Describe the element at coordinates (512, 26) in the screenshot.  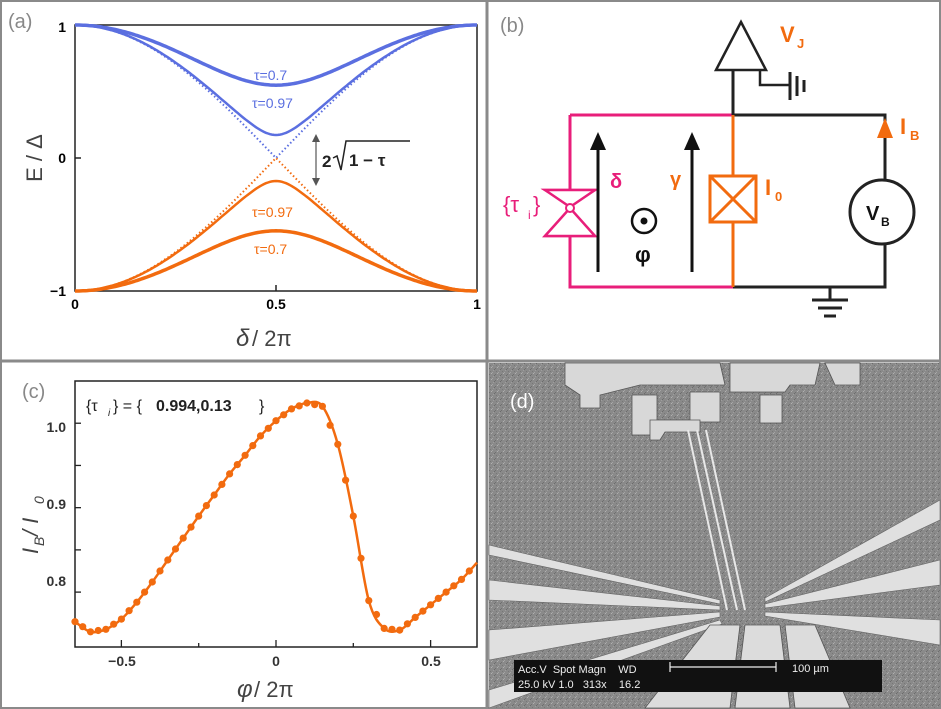
I see `panel-b-label: (b)` at that location.